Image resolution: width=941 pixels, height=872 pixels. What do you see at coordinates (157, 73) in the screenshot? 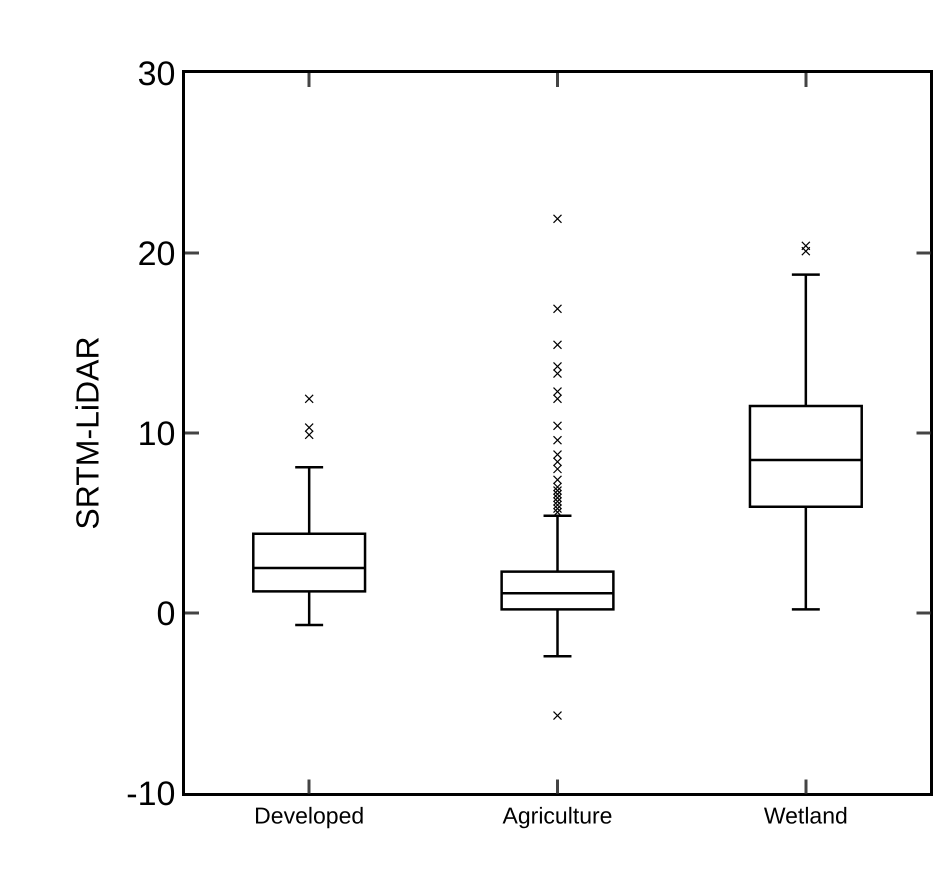
I see `y-tick-label: 30` at bounding box center [157, 73].